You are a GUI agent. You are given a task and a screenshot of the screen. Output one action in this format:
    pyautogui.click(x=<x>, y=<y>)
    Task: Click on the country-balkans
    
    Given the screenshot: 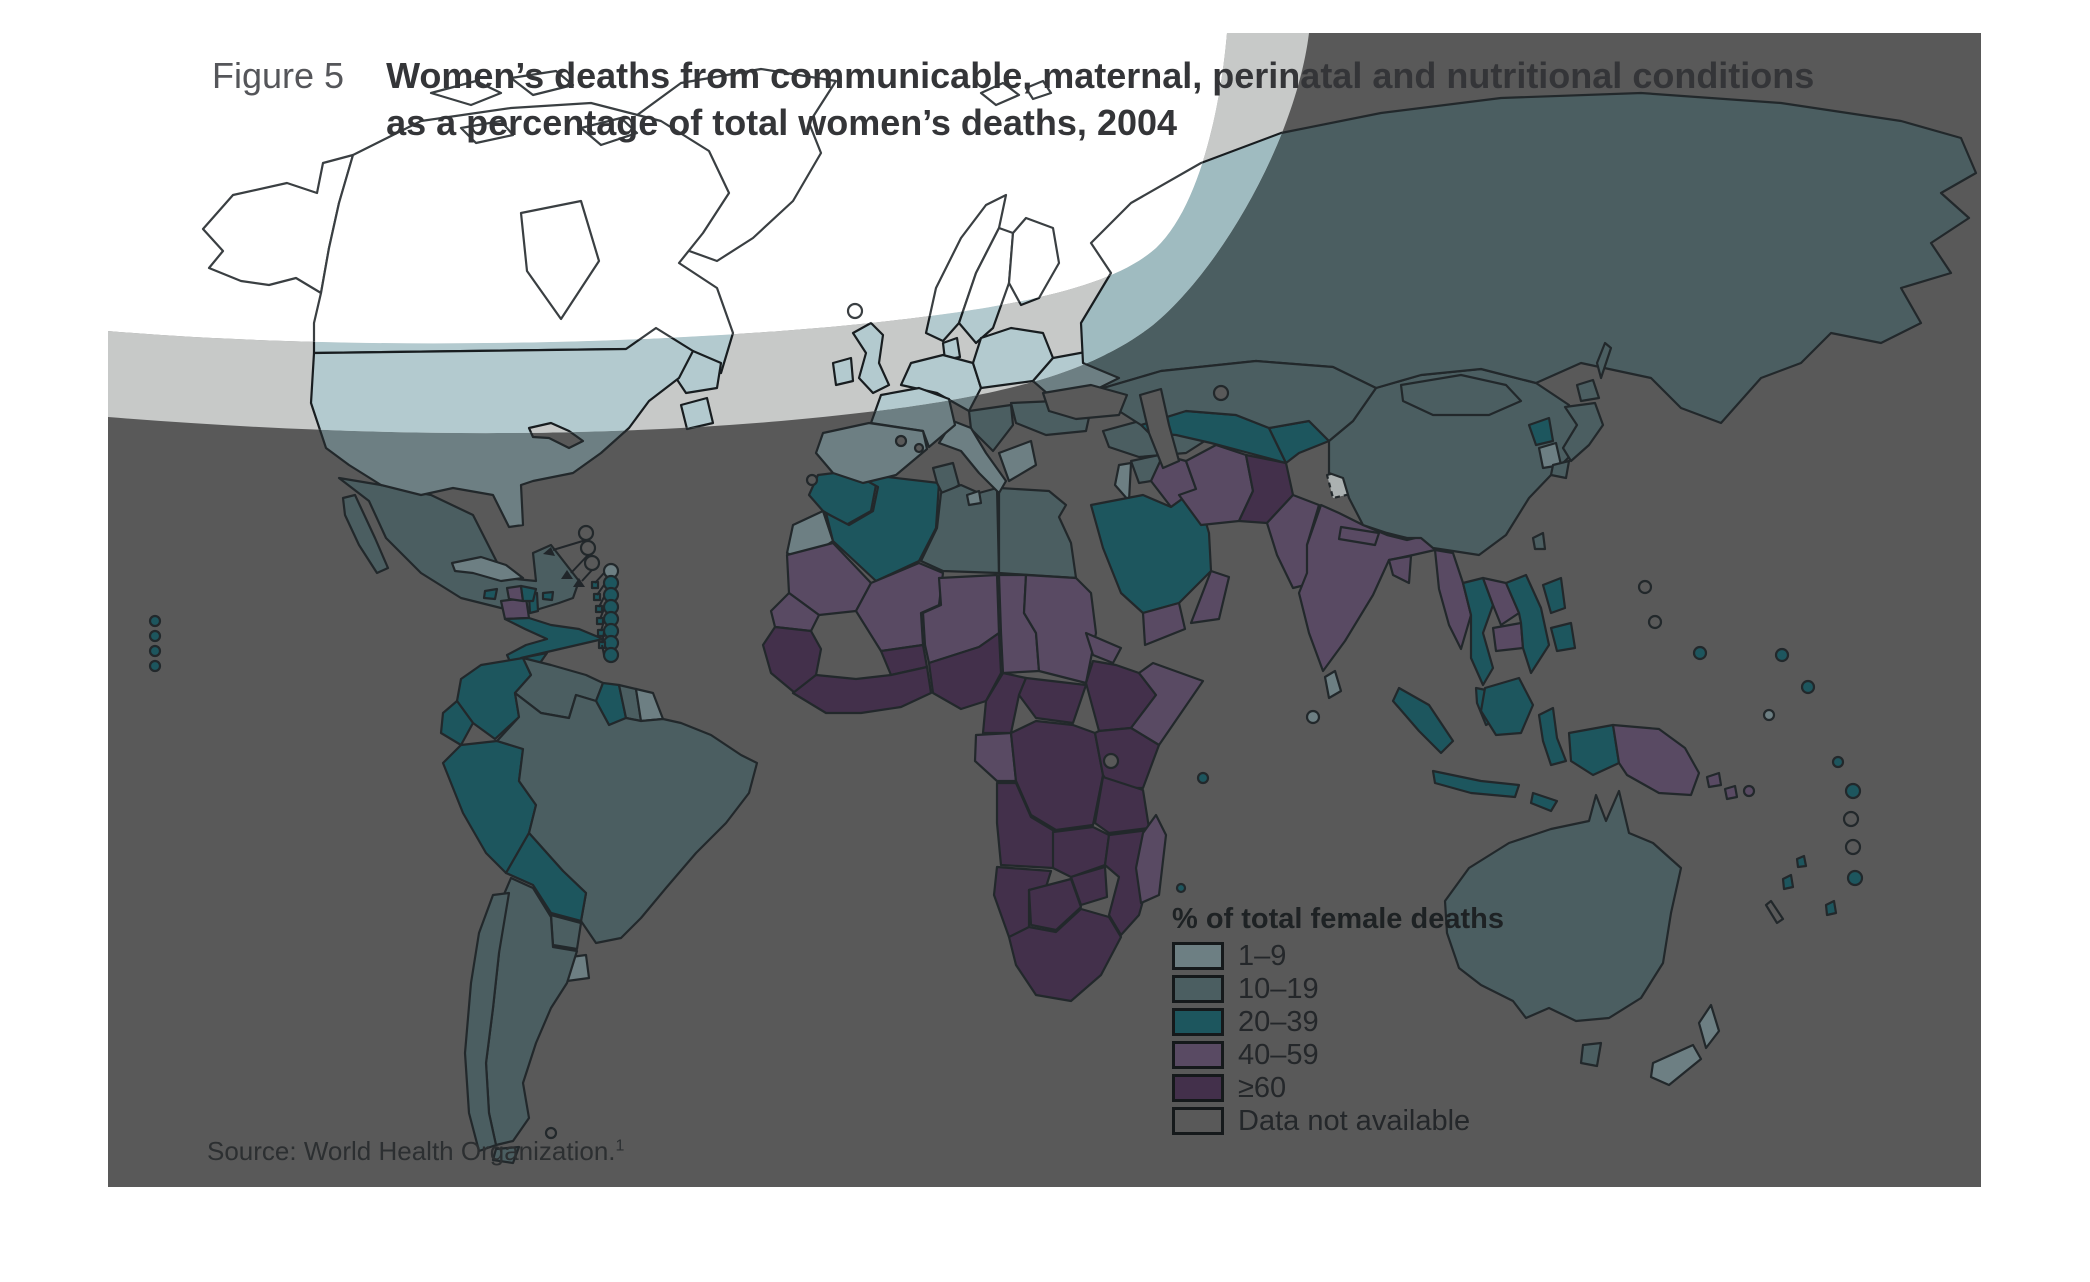 What is the action you would take?
    pyautogui.click(x=991, y=428)
    